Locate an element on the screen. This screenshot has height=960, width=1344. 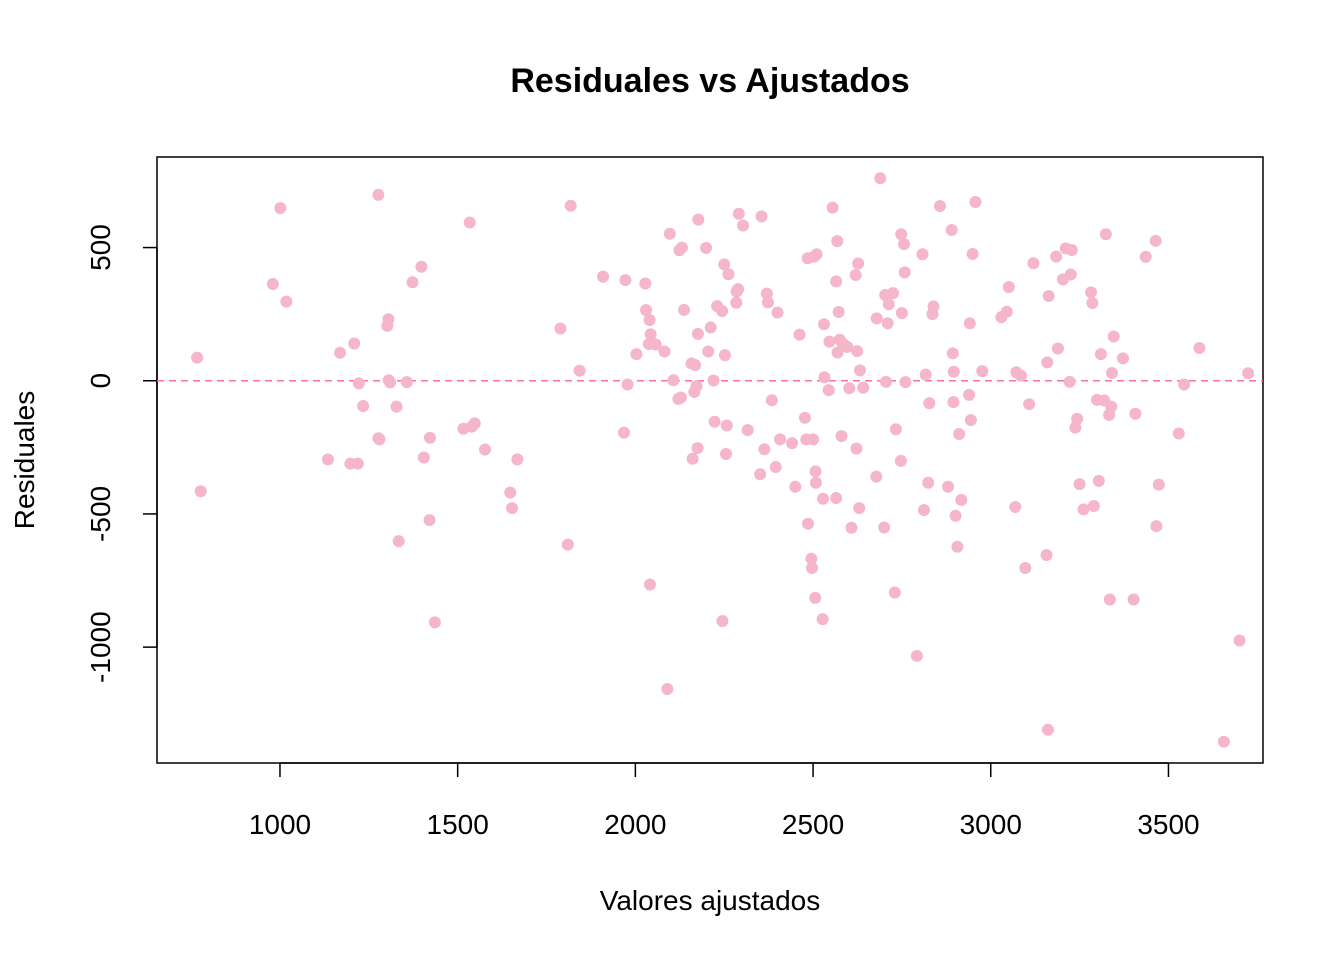
x-tick-label: 3000 is located at coordinates (991, 824).